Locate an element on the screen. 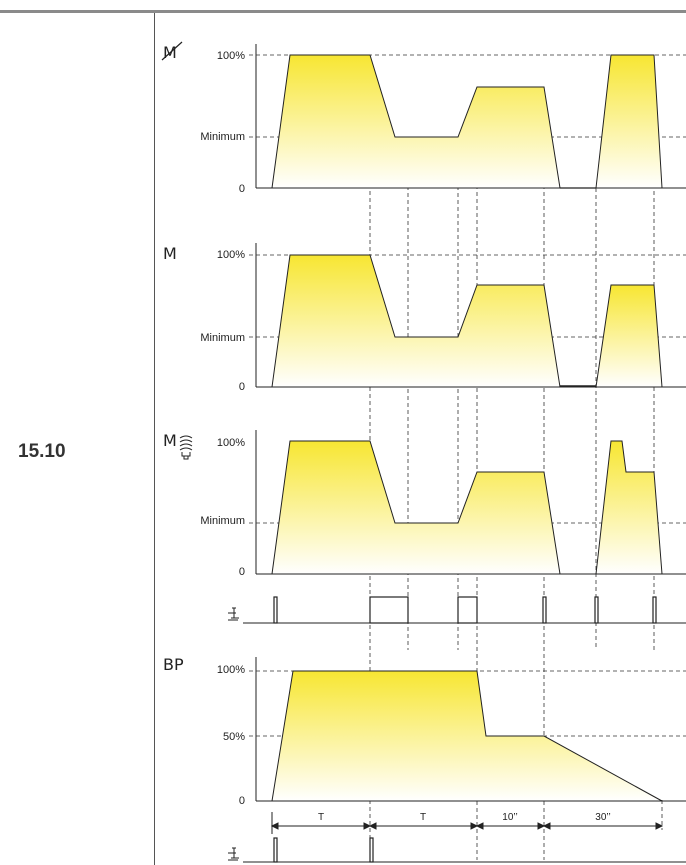 The image size is (686, 865). strike-icon is located at coordinates (172, 51).